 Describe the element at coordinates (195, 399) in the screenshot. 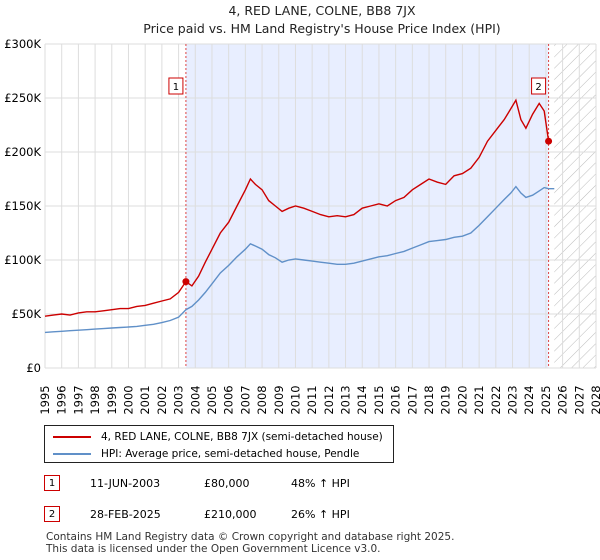

I see `x-tick-label: 2004` at that location.